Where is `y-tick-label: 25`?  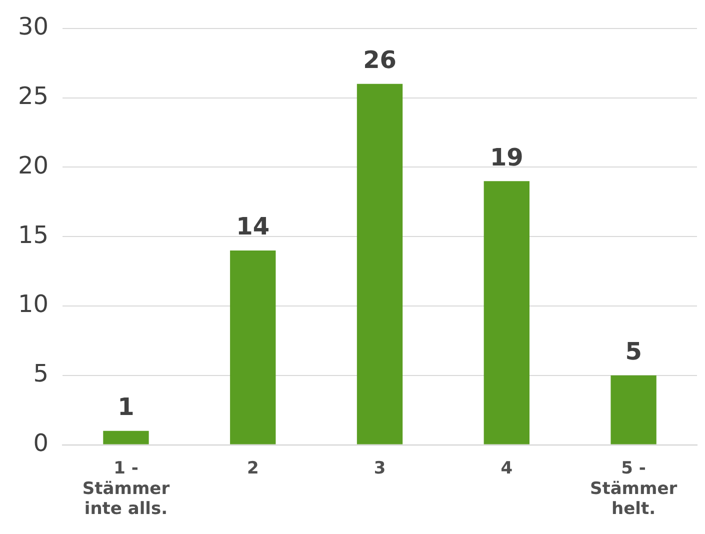 y-tick-label: 25 is located at coordinates (33, 96).